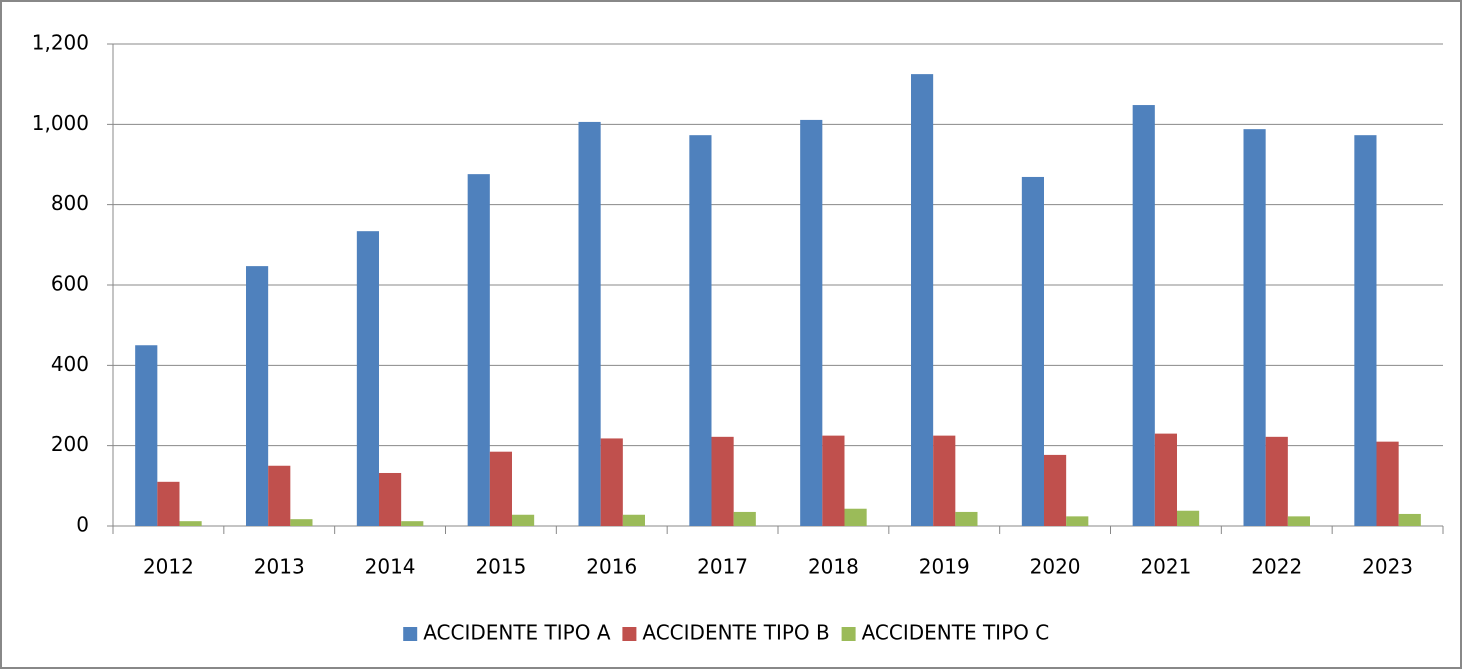  I want to click on x-tick-label: 2018, so click(833, 567).